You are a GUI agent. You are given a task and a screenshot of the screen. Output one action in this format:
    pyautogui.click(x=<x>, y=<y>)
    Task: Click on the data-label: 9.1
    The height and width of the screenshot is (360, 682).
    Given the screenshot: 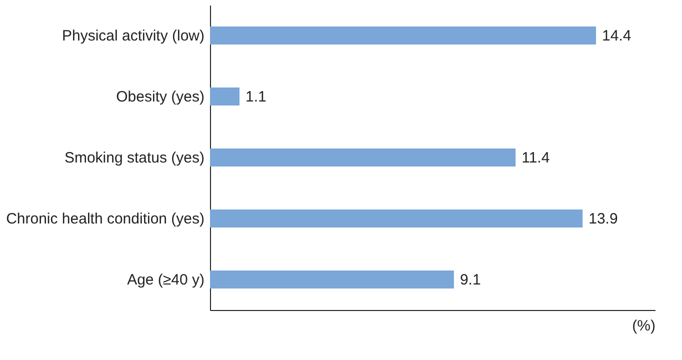 What is the action you would take?
    pyautogui.click(x=470, y=280)
    